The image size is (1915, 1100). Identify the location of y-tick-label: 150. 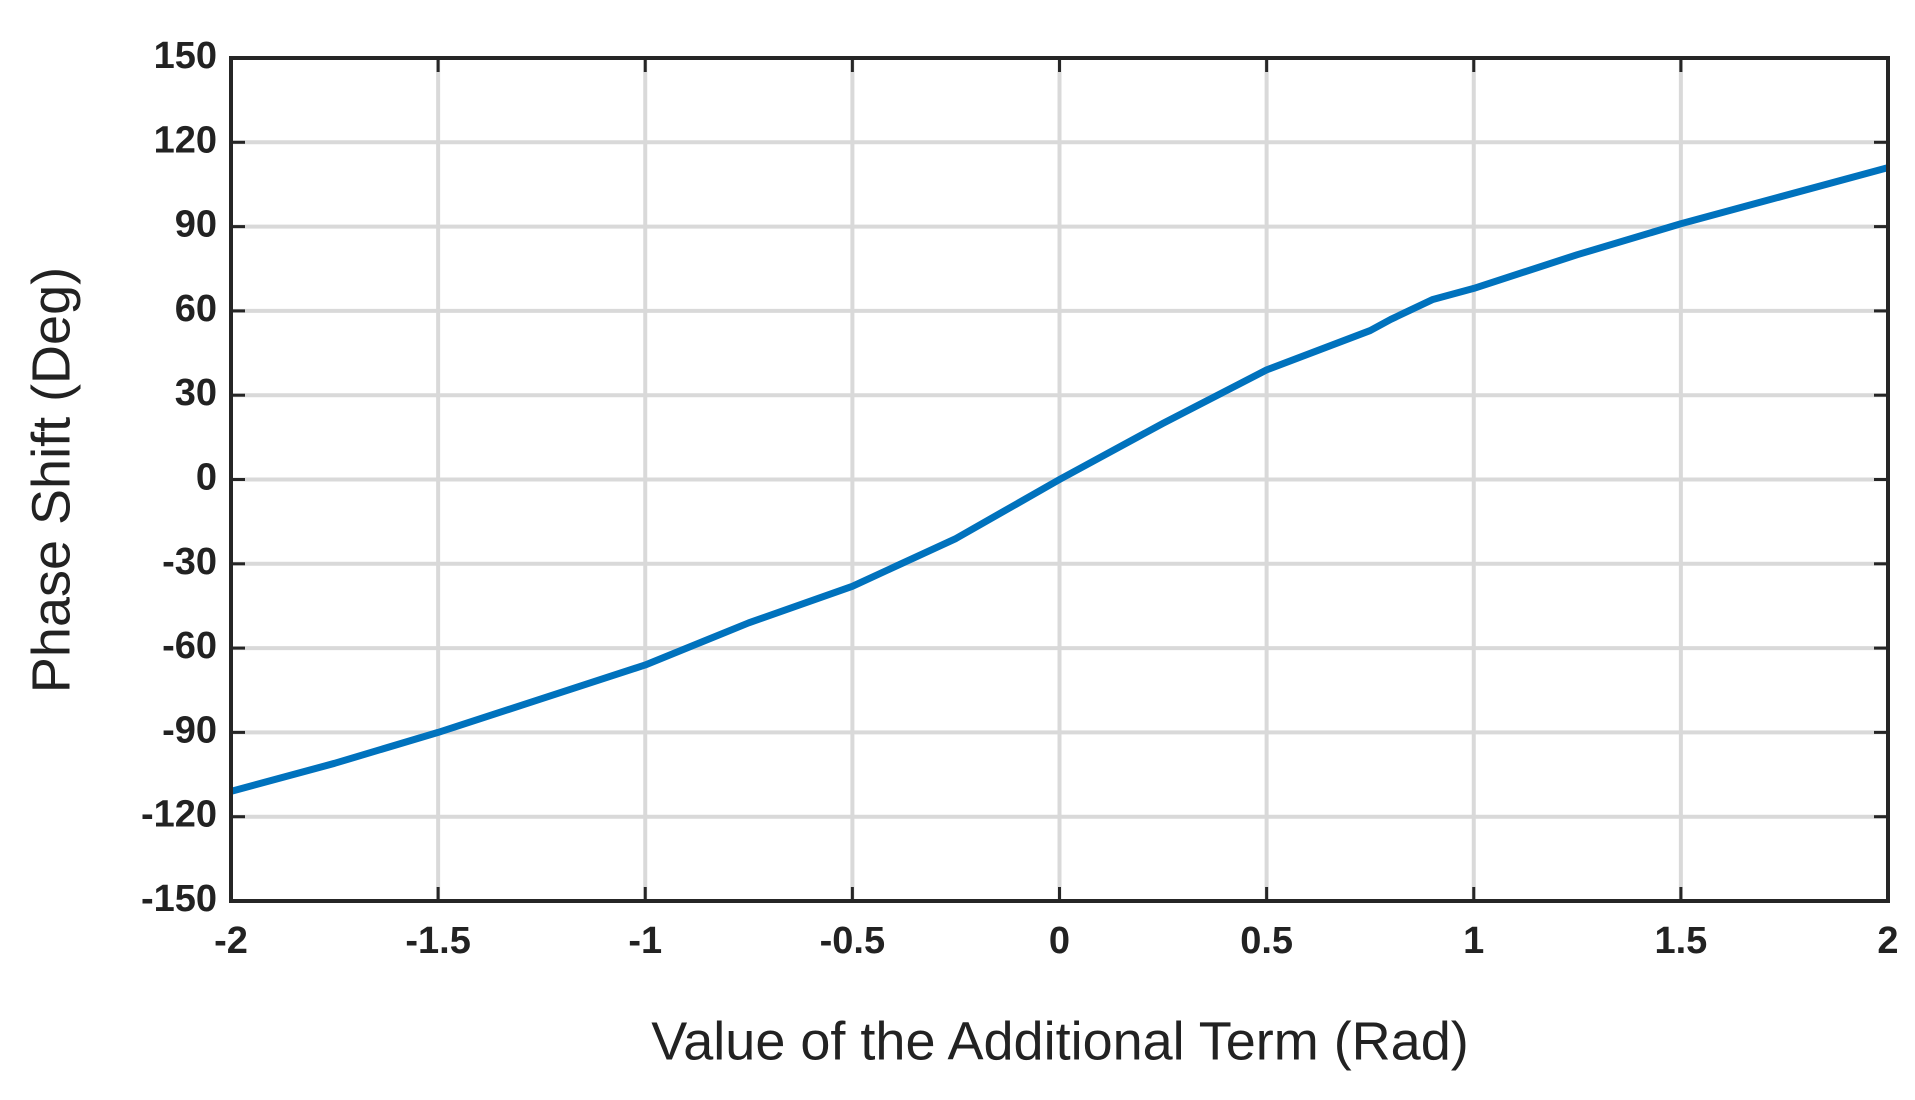
(185, 56).